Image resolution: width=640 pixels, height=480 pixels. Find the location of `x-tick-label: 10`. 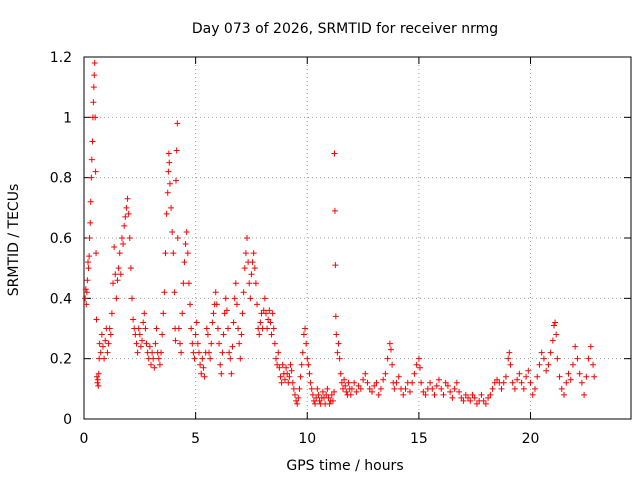

x-tick-label: 10 is located at coordinates (307, 439).